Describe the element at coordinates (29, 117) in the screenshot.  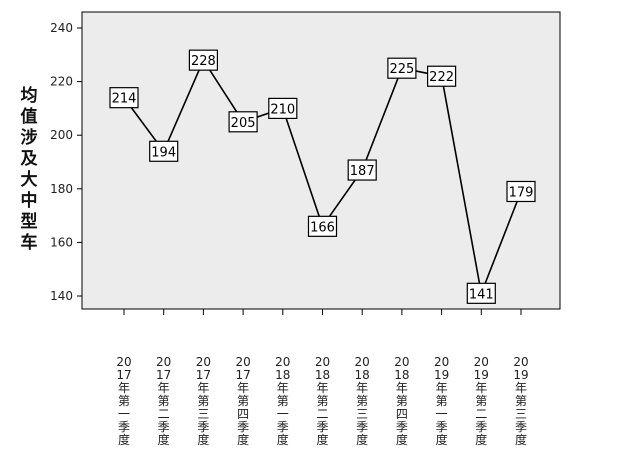
I see `y-axis-title-char: 值` at that location.